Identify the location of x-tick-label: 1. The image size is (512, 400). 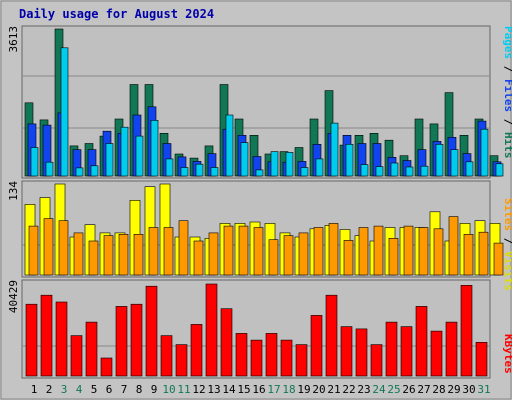
(34, 389).